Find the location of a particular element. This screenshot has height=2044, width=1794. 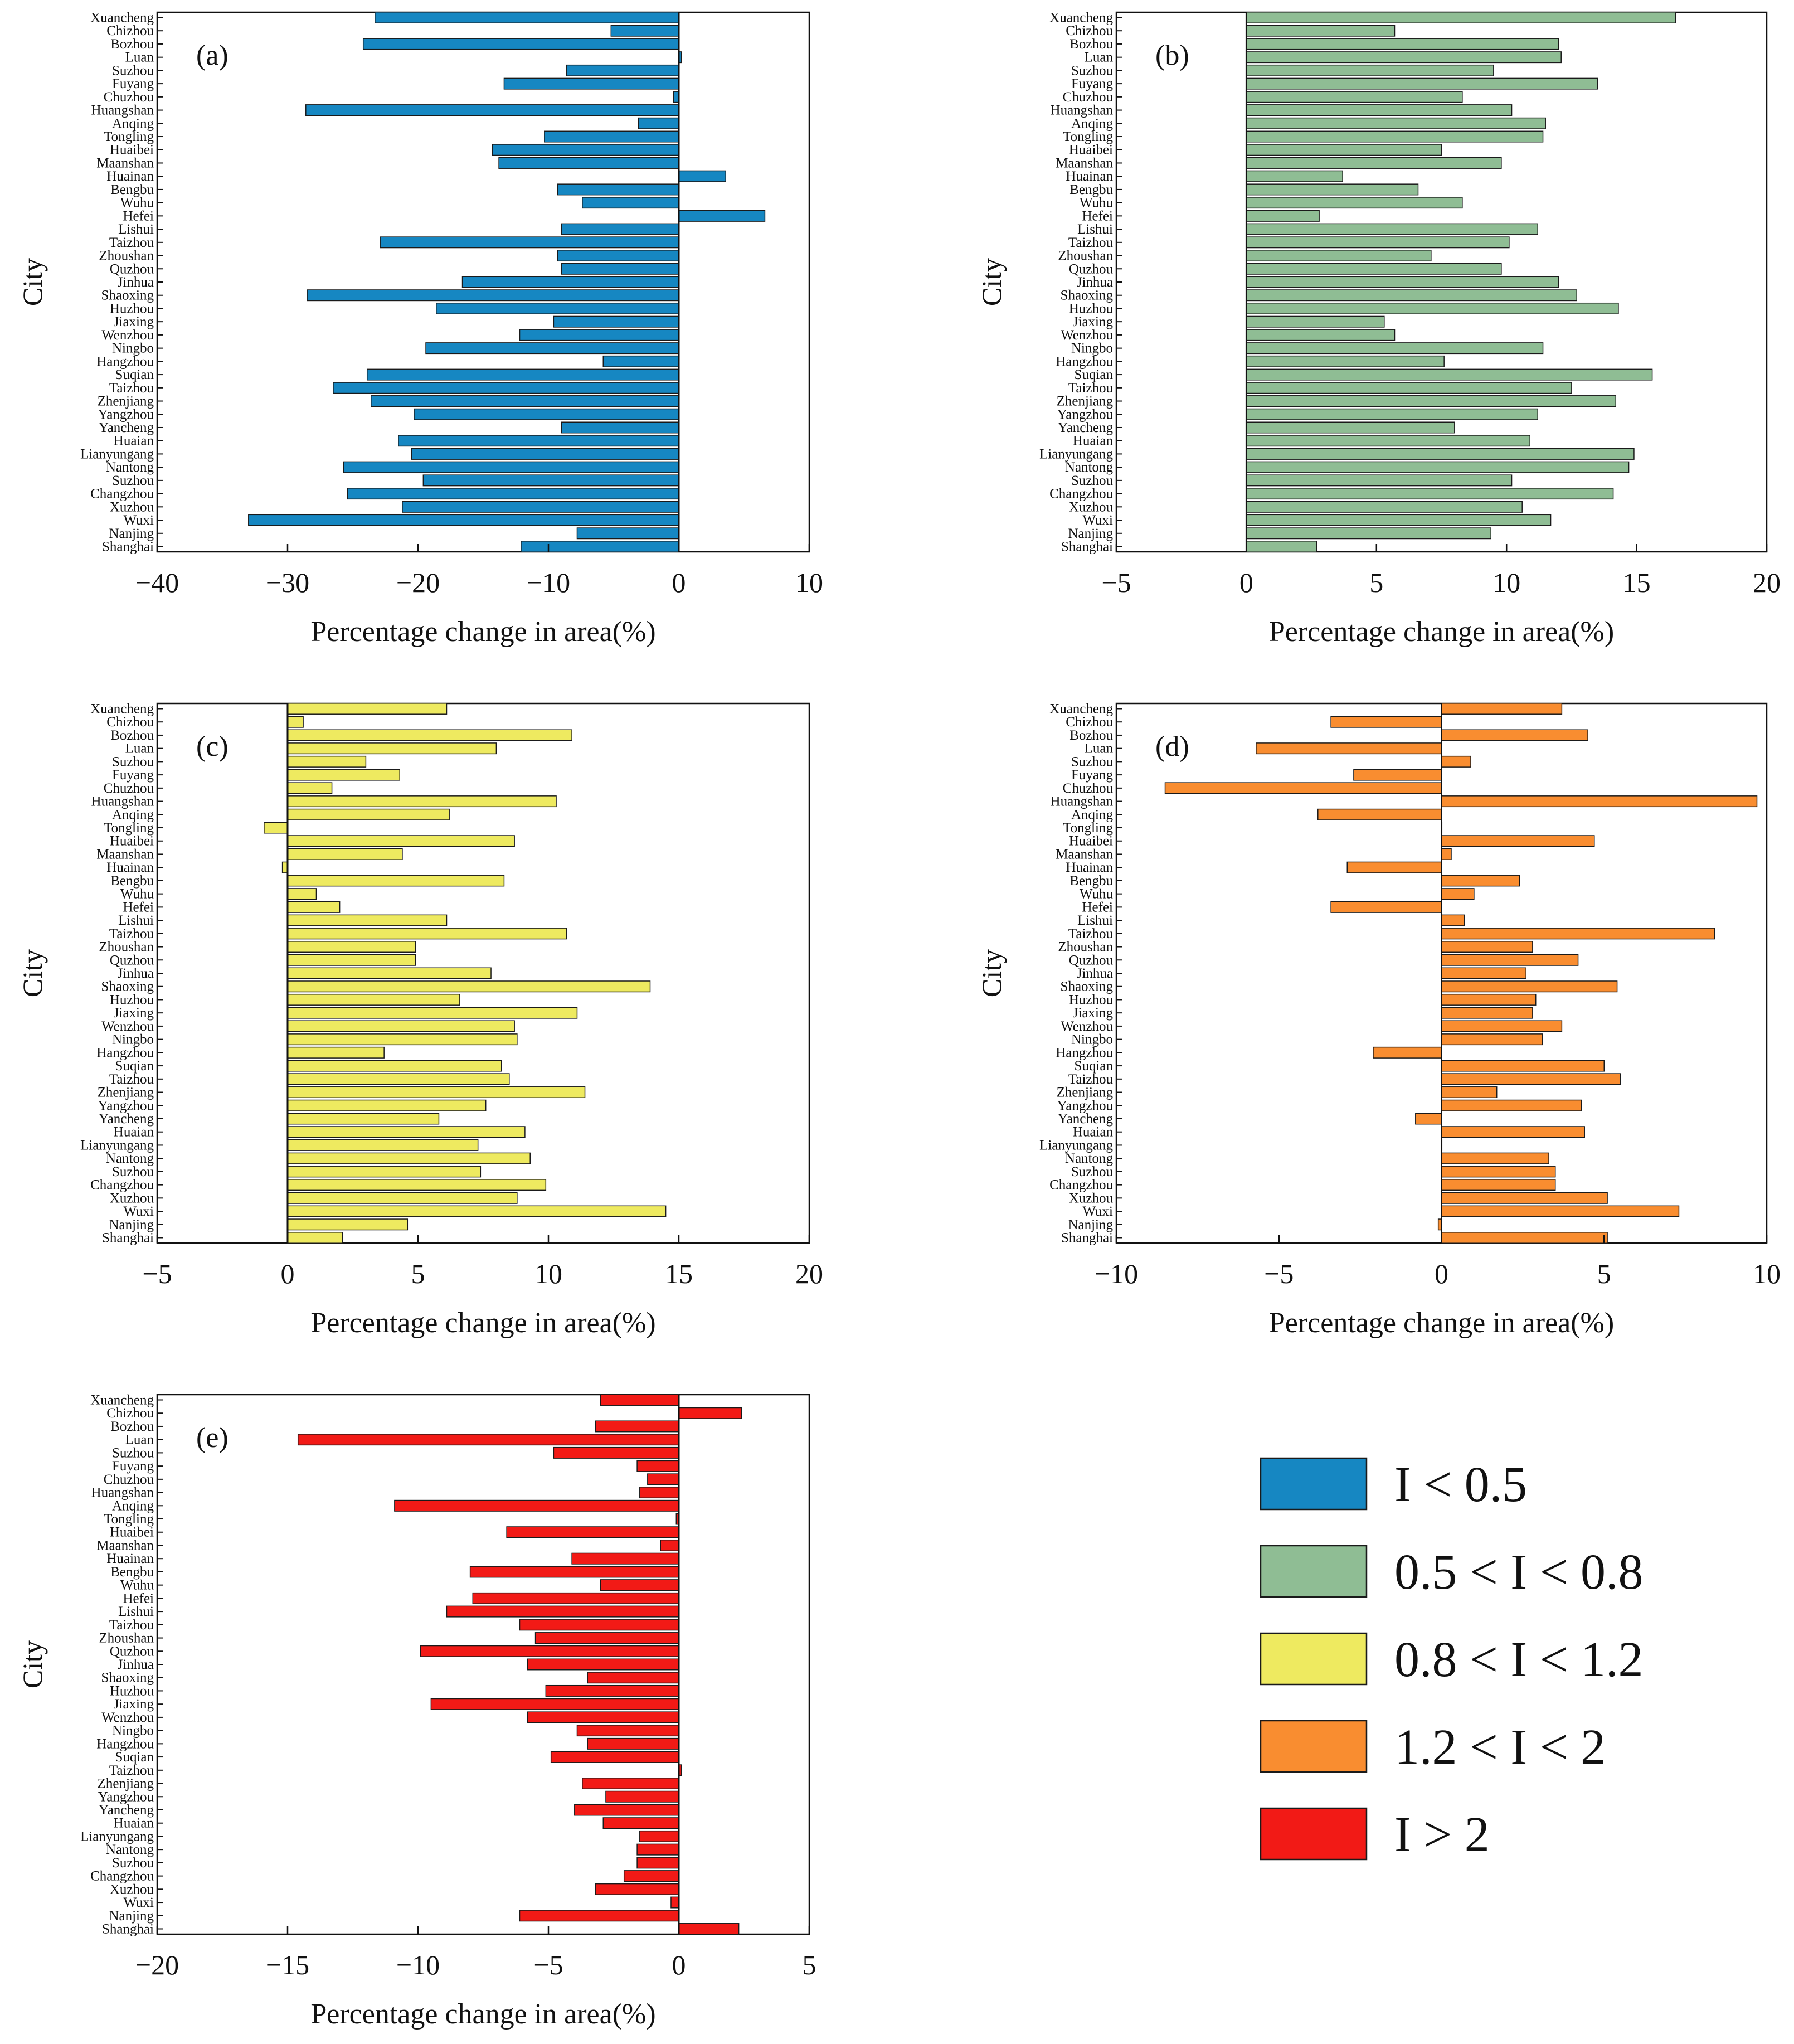

city-label: Jinhua is located at coordinates (136, 973).